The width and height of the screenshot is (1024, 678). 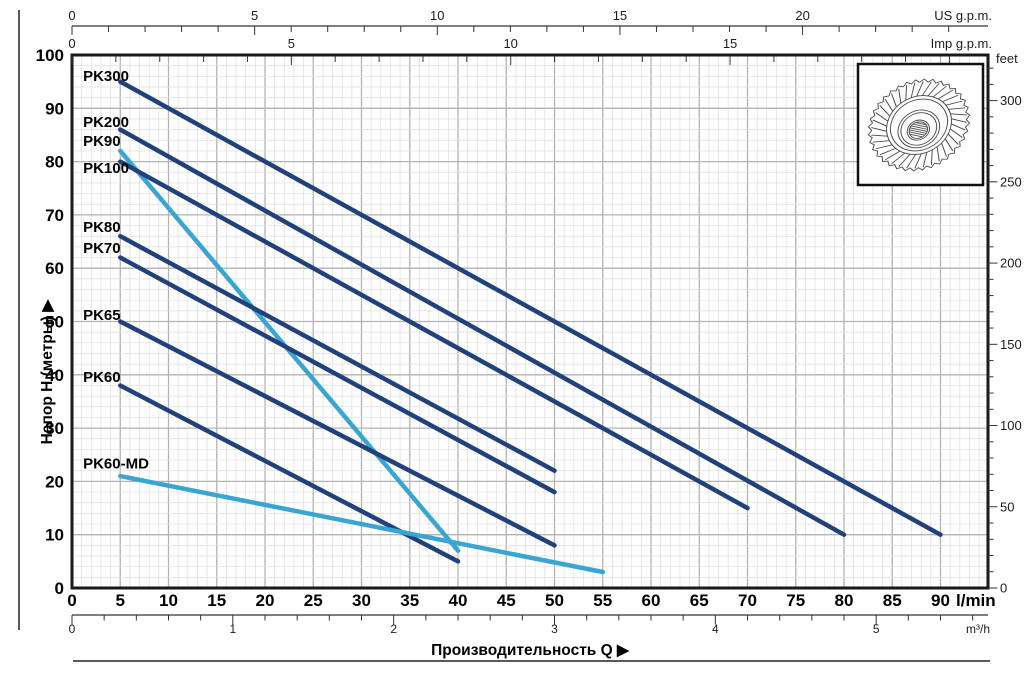 I want to click on lmin-tick-label: 50, so click(x=554, y=600).